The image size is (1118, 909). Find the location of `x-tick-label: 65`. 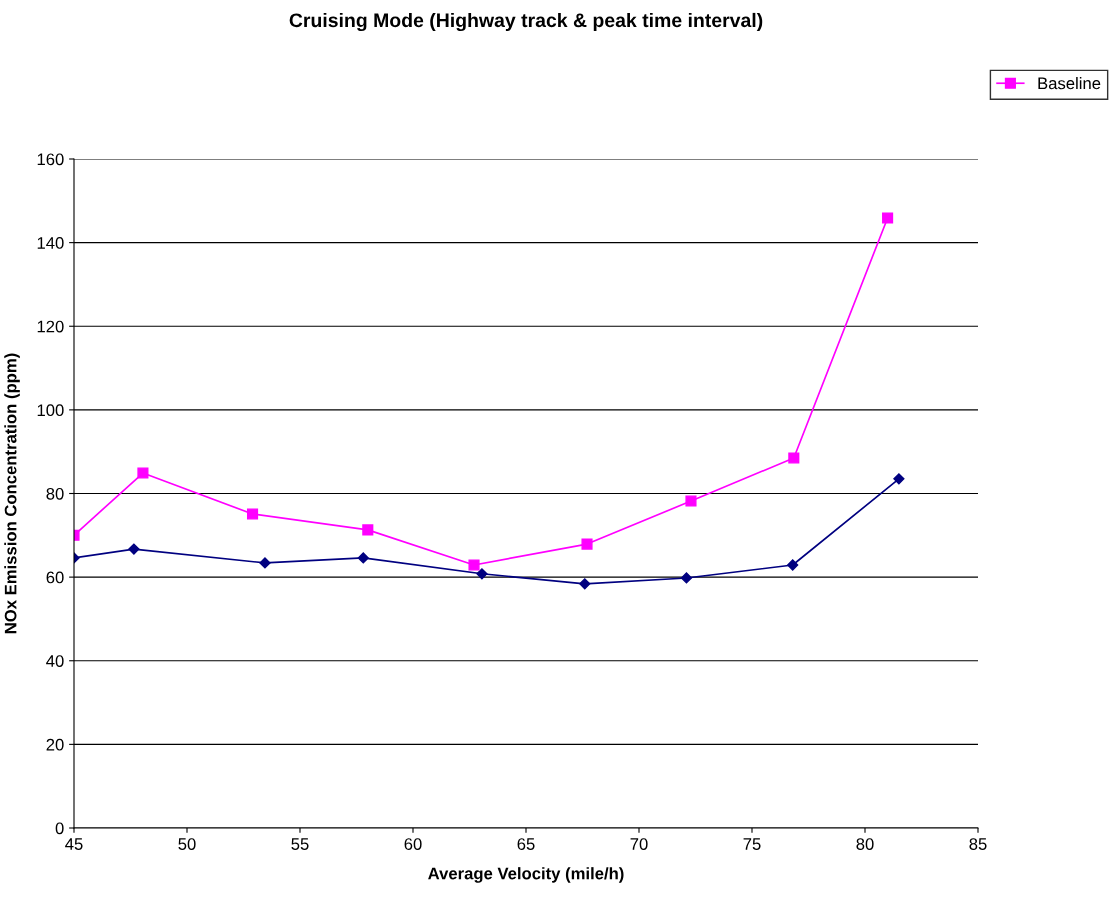

x-tick-label: 65 is located at coordinates (526, 844).